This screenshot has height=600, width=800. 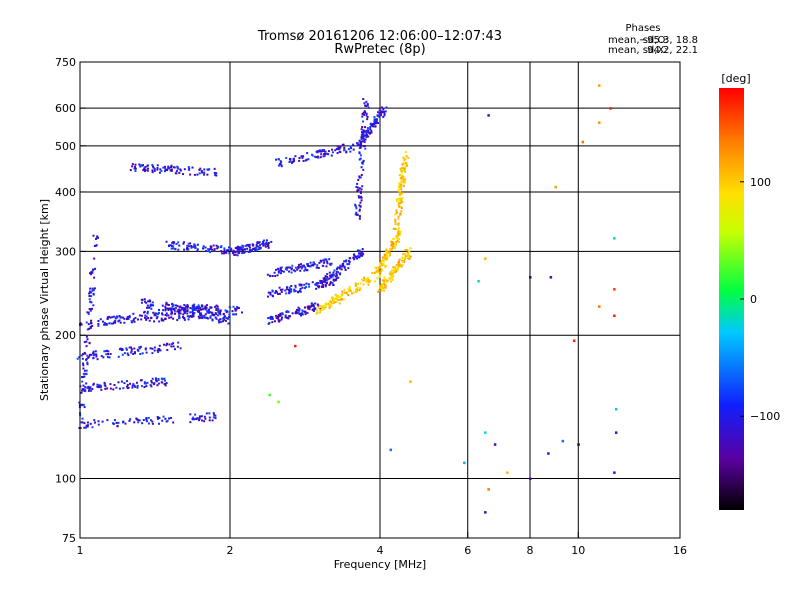 I want to click on phase-o-values: −95.3, 18.8, so click(x=668, y=40).